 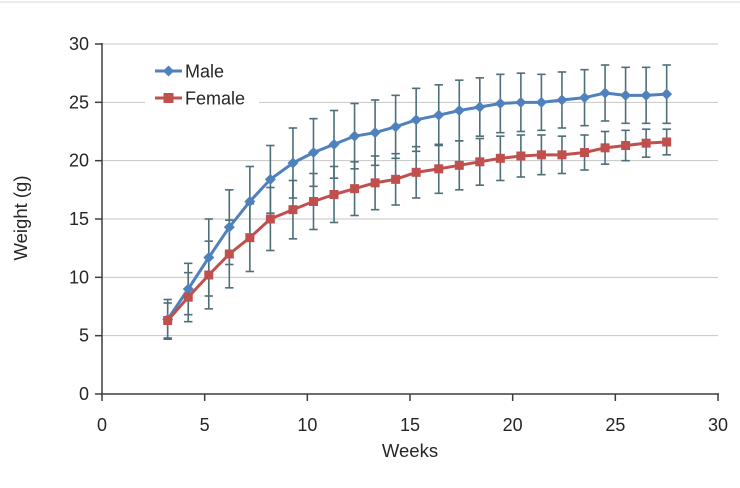 I want to click on x-tick-label: 25, so click(x=615, y=425).